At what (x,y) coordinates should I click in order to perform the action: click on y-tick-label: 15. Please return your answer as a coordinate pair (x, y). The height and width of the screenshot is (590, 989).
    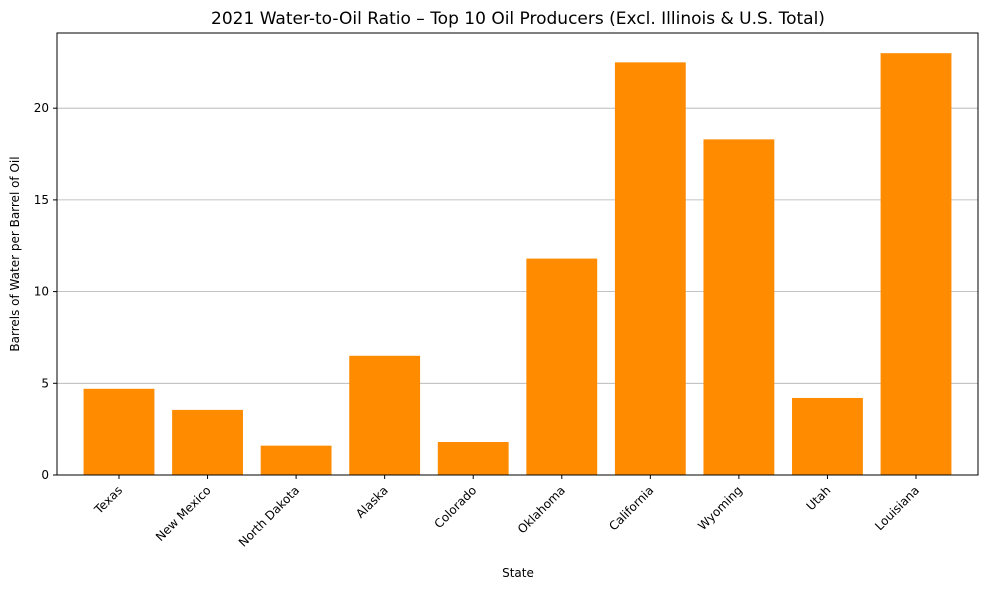
    Looking at the image, I should click on (41, 200).